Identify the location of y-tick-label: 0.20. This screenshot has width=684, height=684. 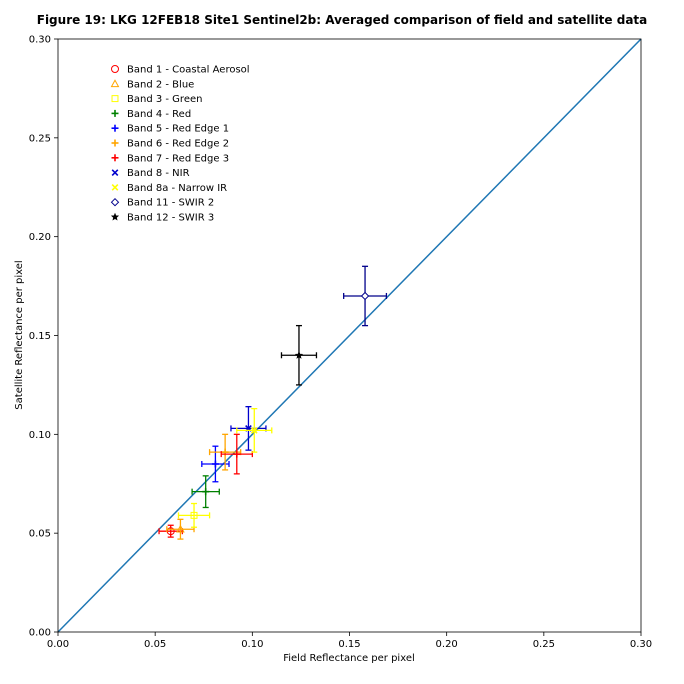
(40, 237).